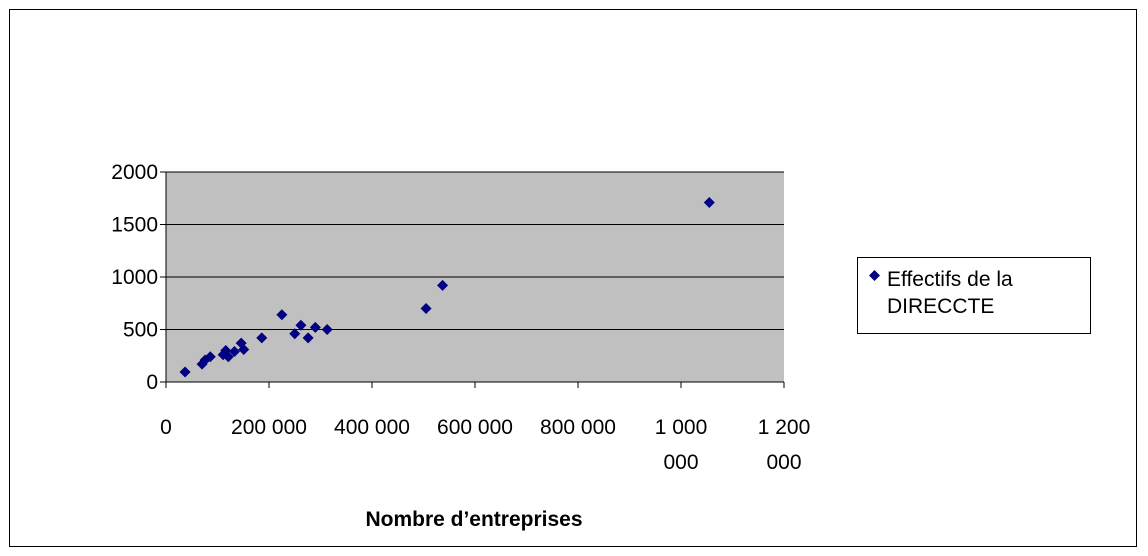 The width and height of the screenshot is (1148, 556). I want to click on y-tick-label-1000: 1000, so click(134, 277).